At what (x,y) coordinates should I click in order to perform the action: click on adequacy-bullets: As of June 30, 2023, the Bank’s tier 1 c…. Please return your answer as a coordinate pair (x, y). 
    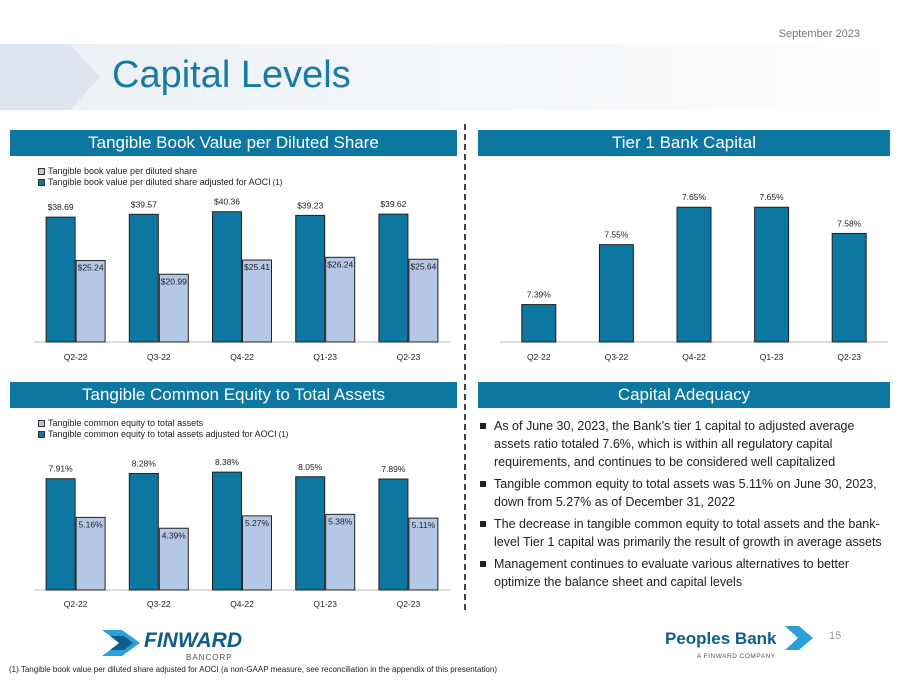
    Looking at the image, I should click on (682, 506).